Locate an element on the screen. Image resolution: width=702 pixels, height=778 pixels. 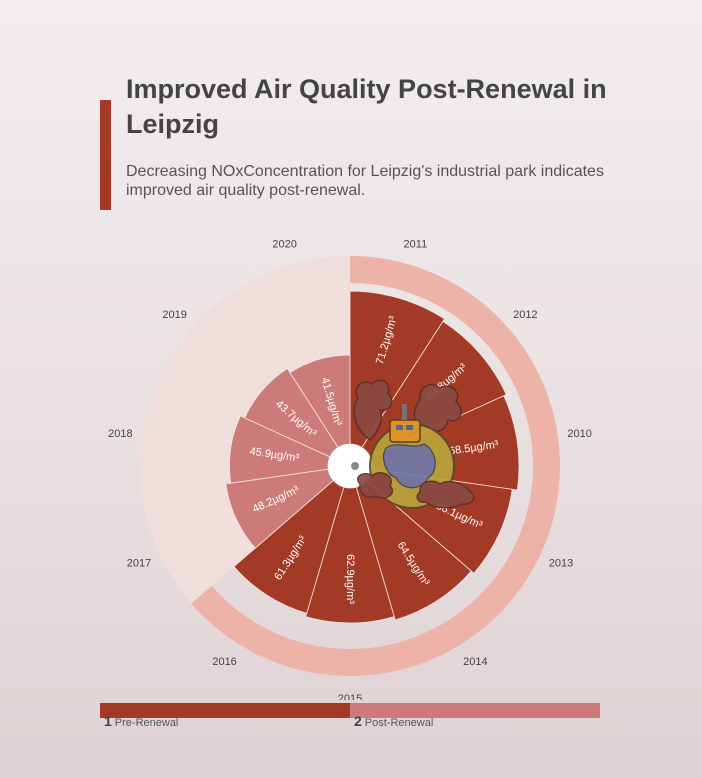
category-label-2017: 2017 is located at coordinates (139, 563).